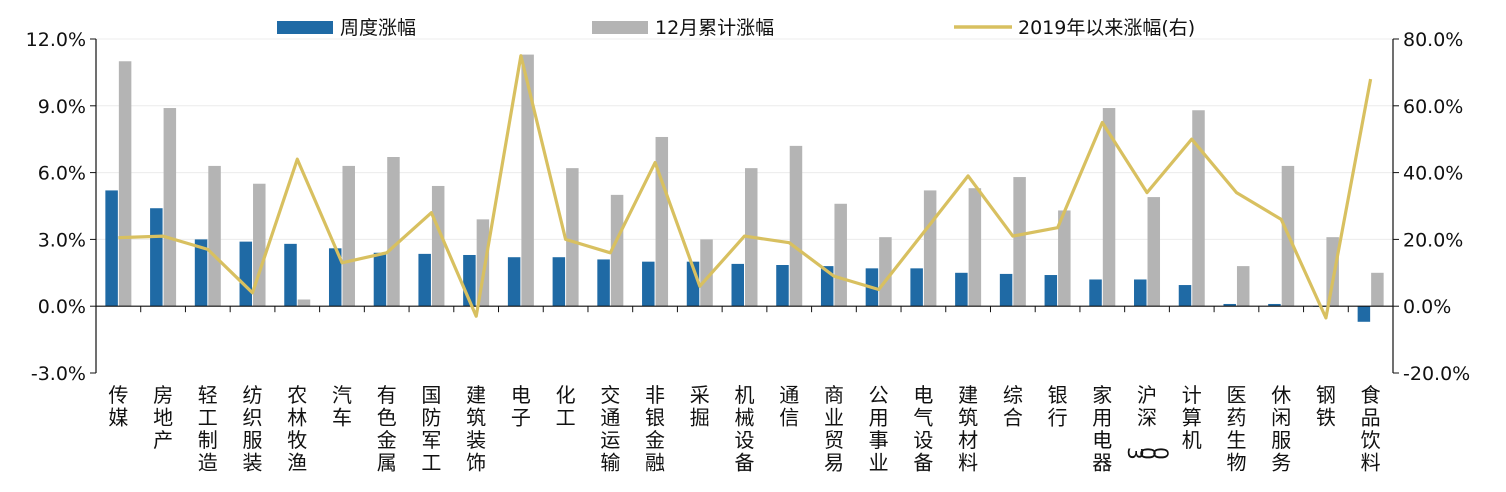 The image size is (1506, 492). What do you see at coordinates (1433, 240) in the screenshot?
I see `right-tick-label: 20.0%` at bounding box center [1433, 240].